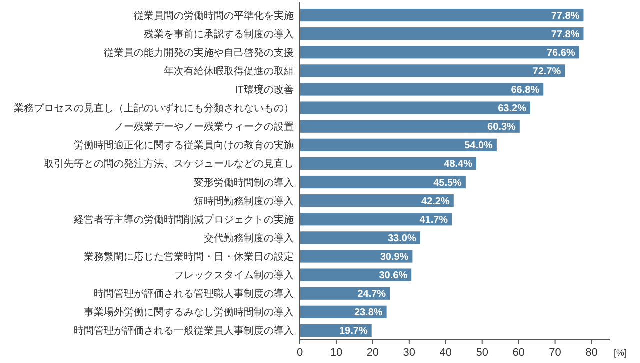 The height and width of the screenshot is (363, 640). Describe the element at coordinates (194, 294) in the screenshot. I see `y-tick-label: 時間管理が評価される管理職人事制度の導入` at that location.